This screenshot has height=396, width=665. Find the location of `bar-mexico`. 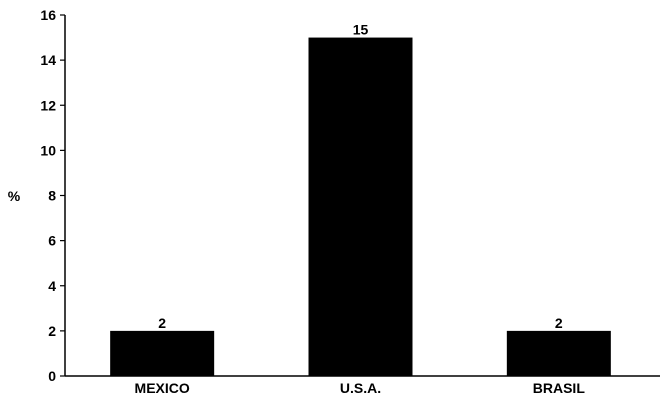

bar-mexico is located at coordinates (162, 353).